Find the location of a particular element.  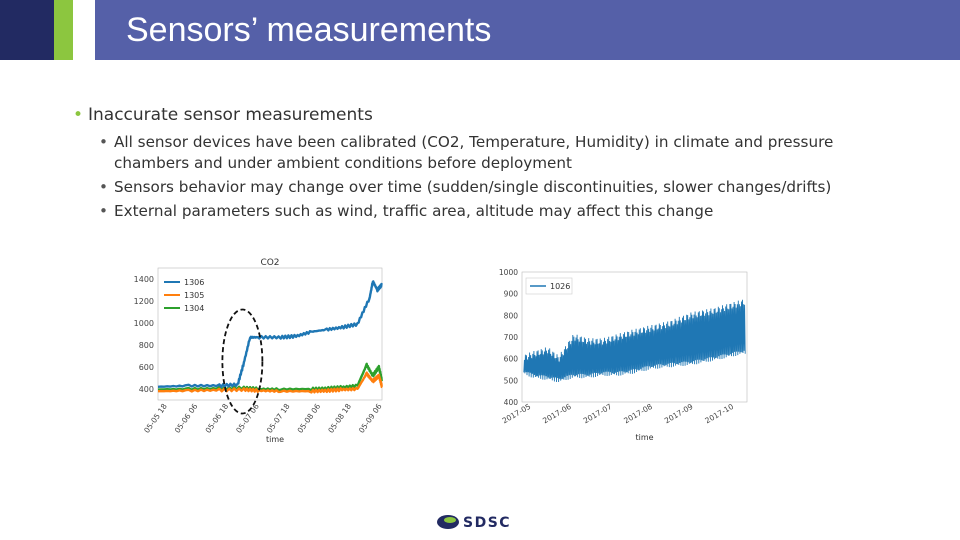

legend-label-1305: 1305 is located at coordinates (194, 295).